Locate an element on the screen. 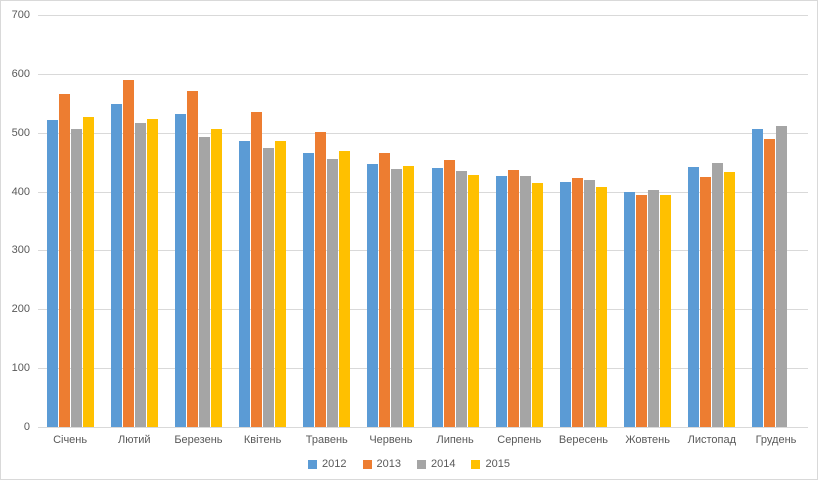  bar-group-Лютий is located at coordinates (134, 221).